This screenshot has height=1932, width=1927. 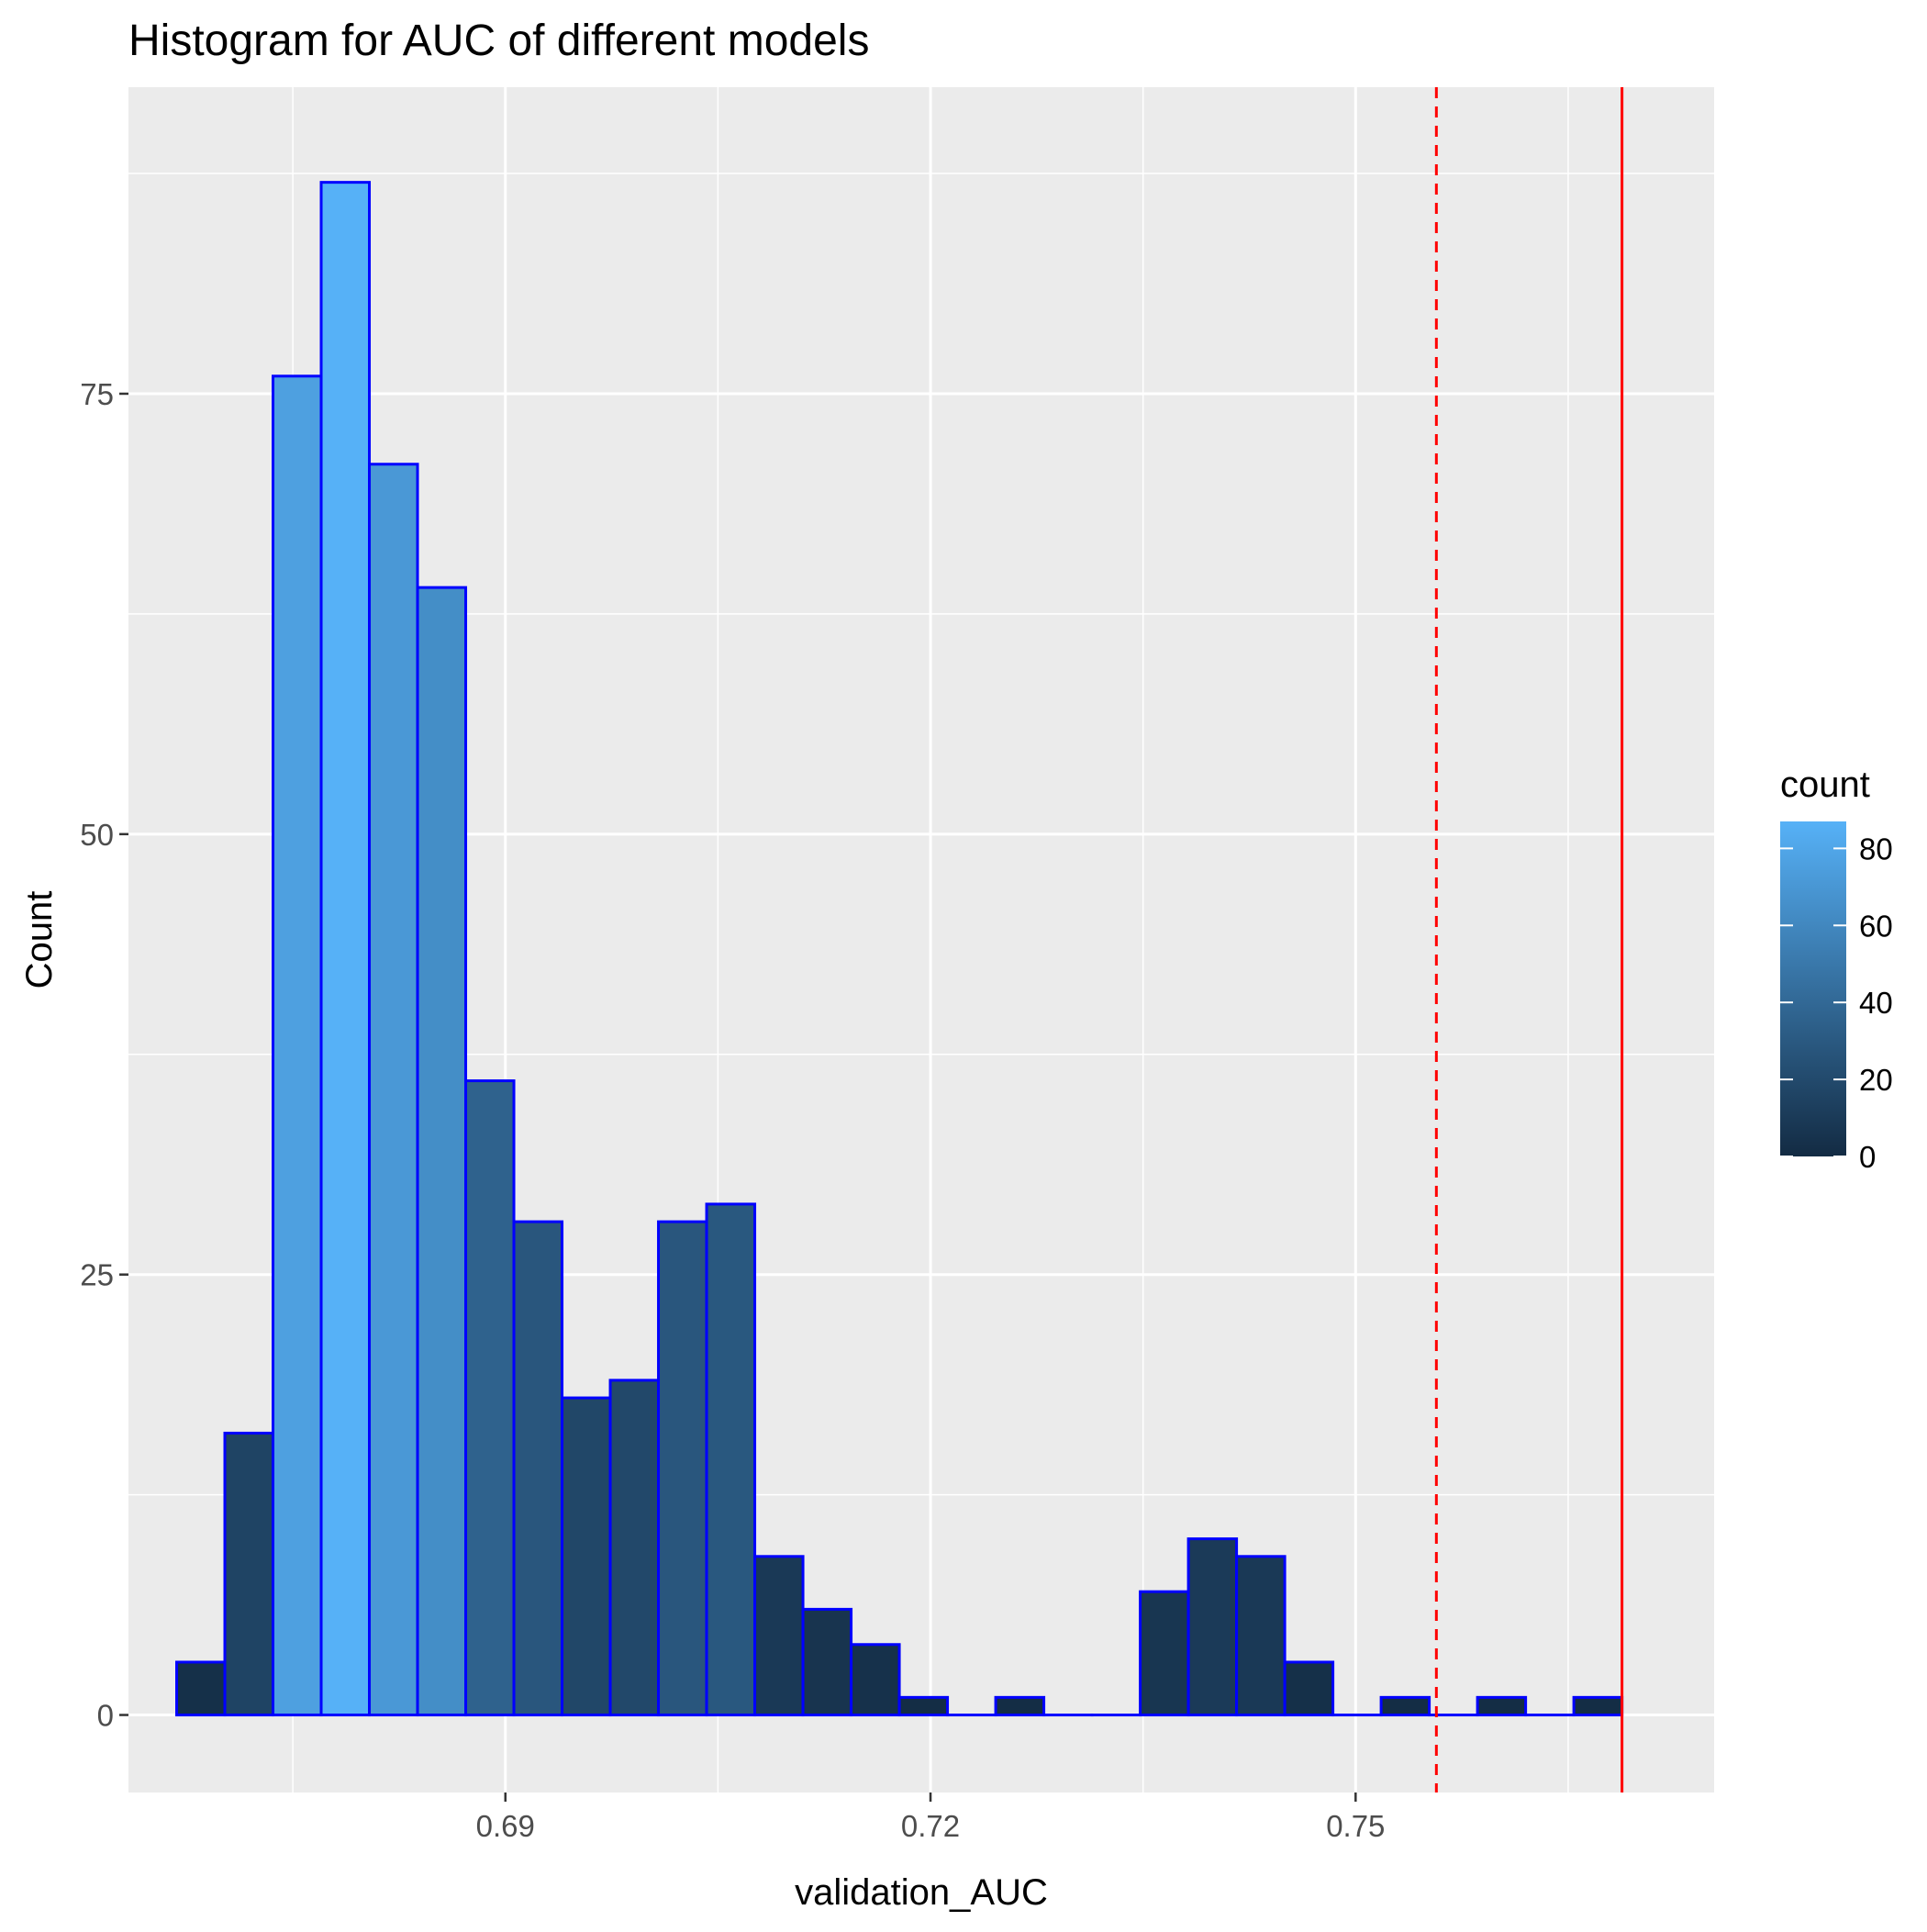 I want to click on x-tick-label: 0.72, so click(x=930, y=1826).